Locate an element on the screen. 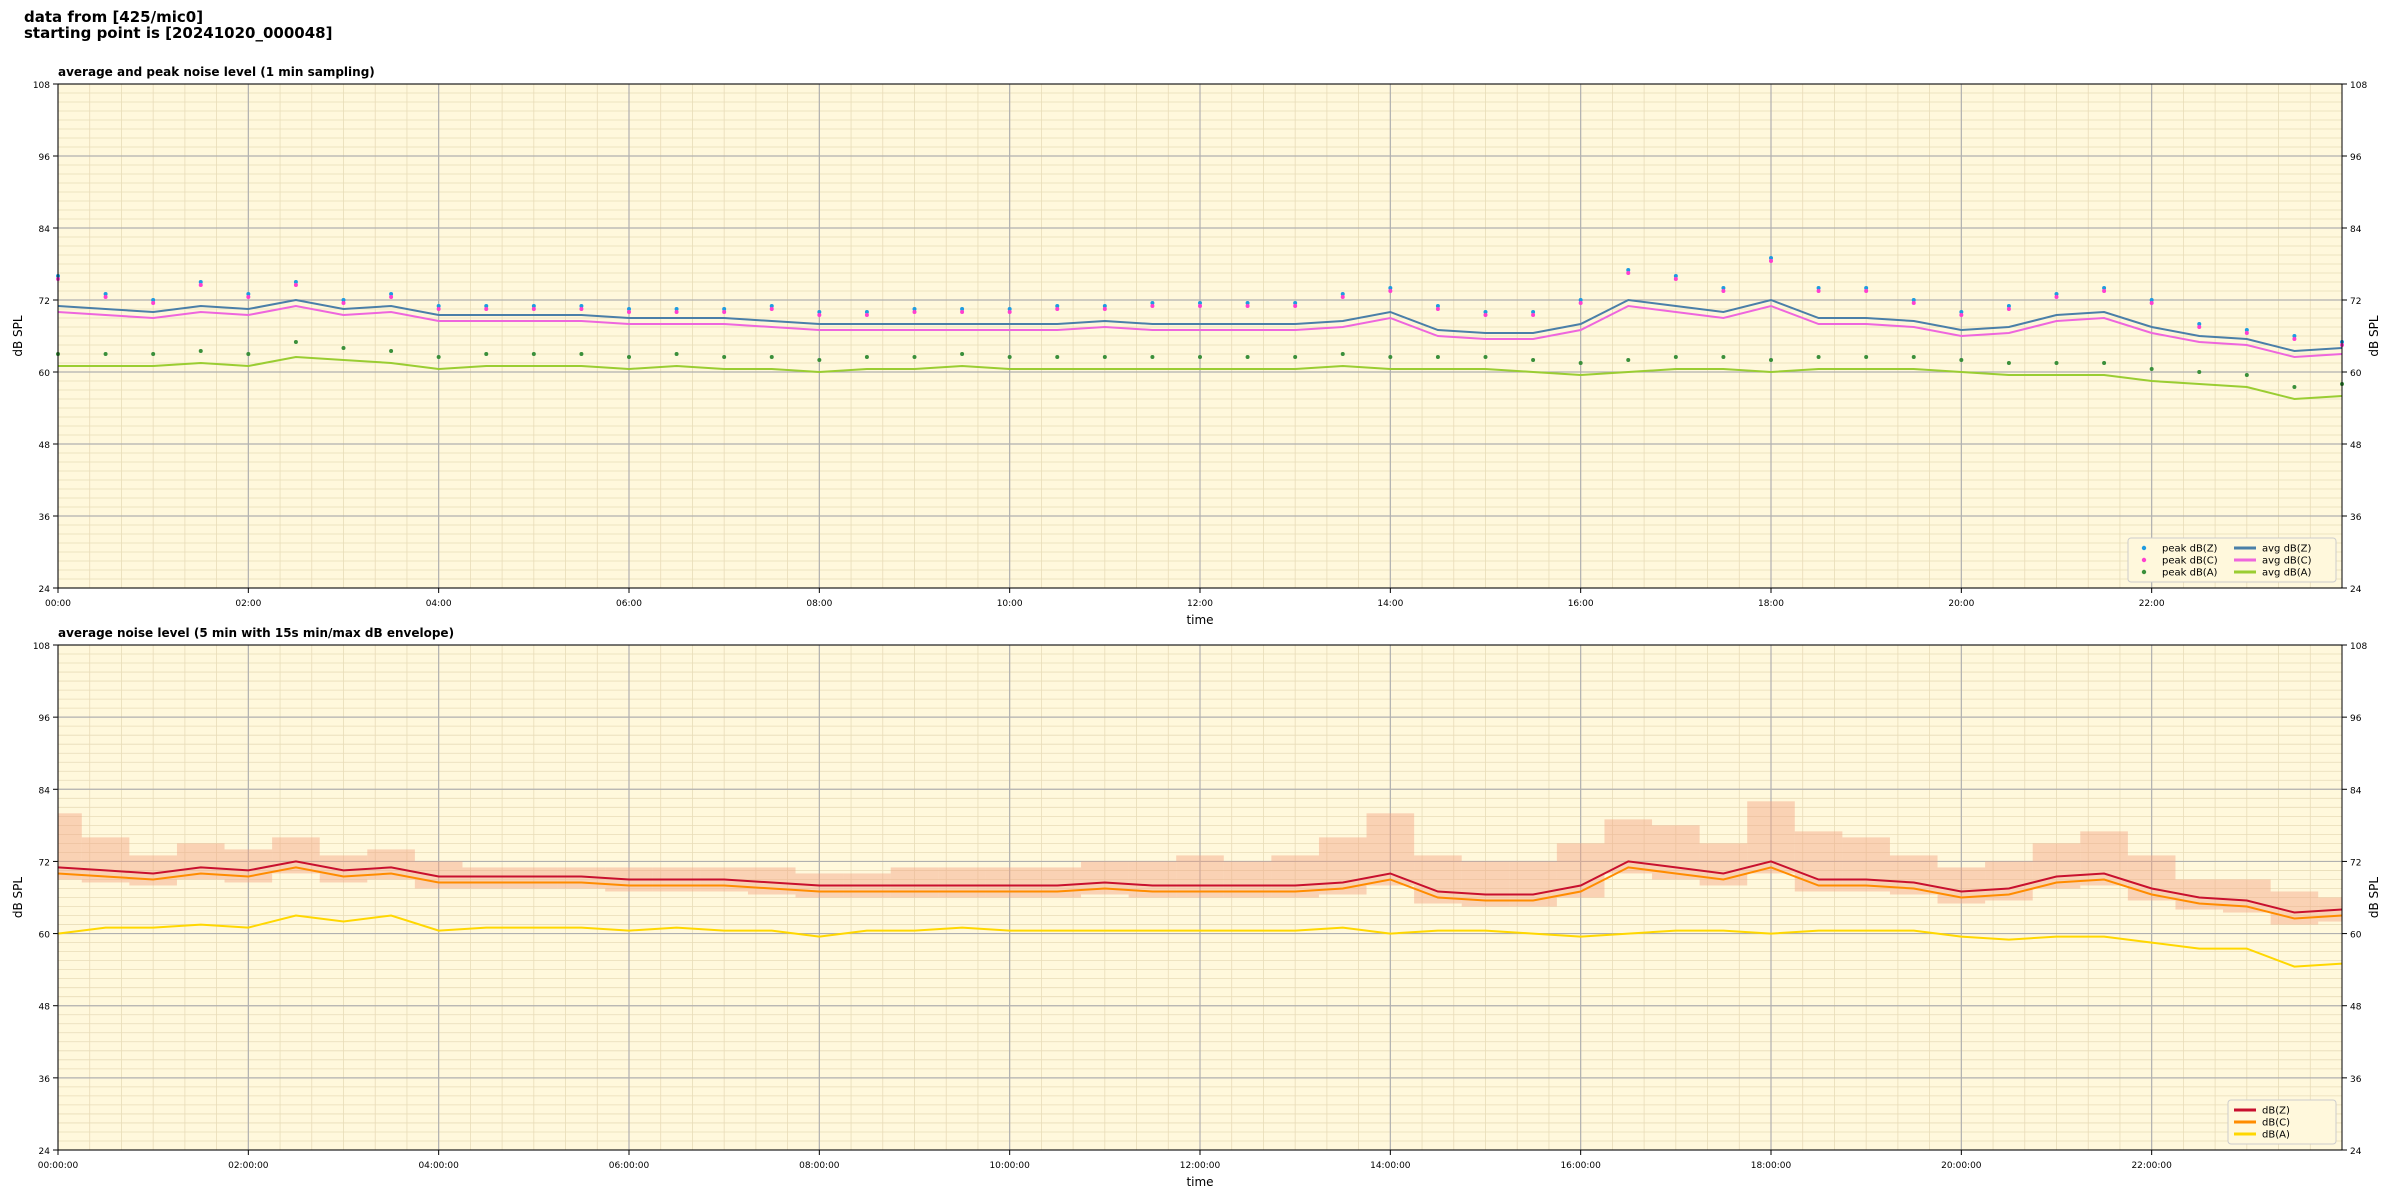 The width and height of the screenshot is (2400, 1200). y-tick-label: 84 is located at coordinates (45, 230).